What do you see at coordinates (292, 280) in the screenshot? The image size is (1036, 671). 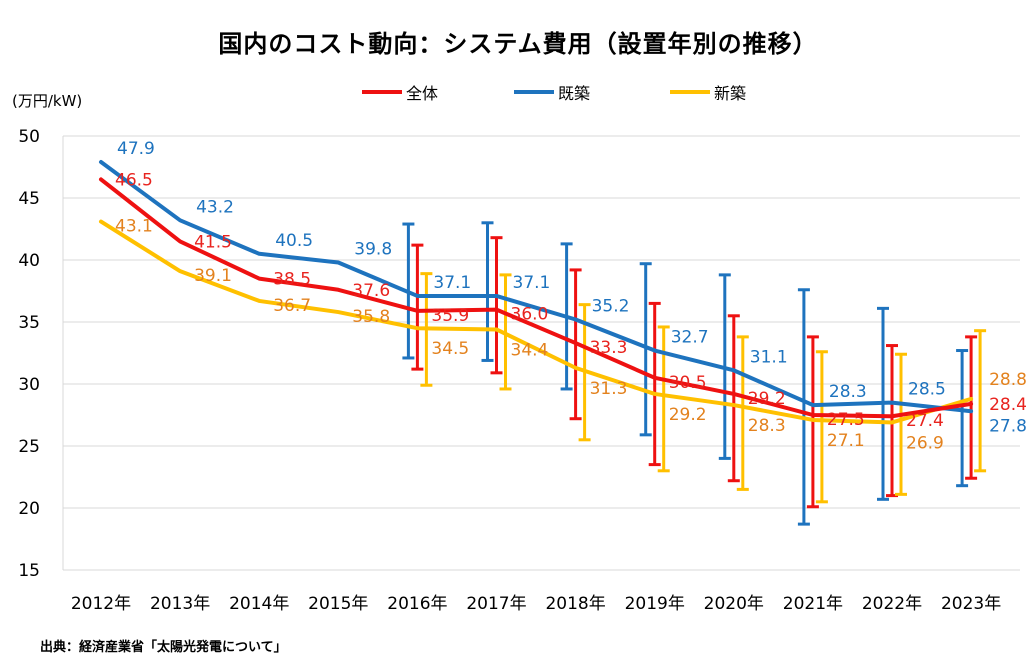 I see `data-label-0-2: 38.5` at bounding box center [292, 280].